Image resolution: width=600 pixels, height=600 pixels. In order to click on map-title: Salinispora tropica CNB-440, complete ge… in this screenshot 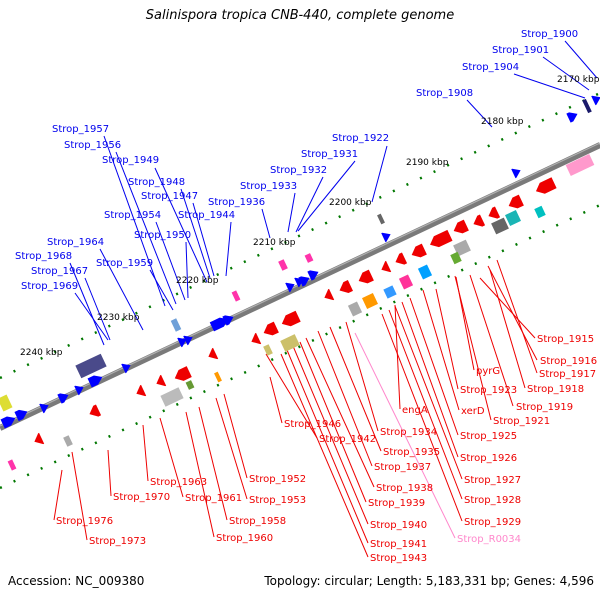, I will do `click(300, 15)`.